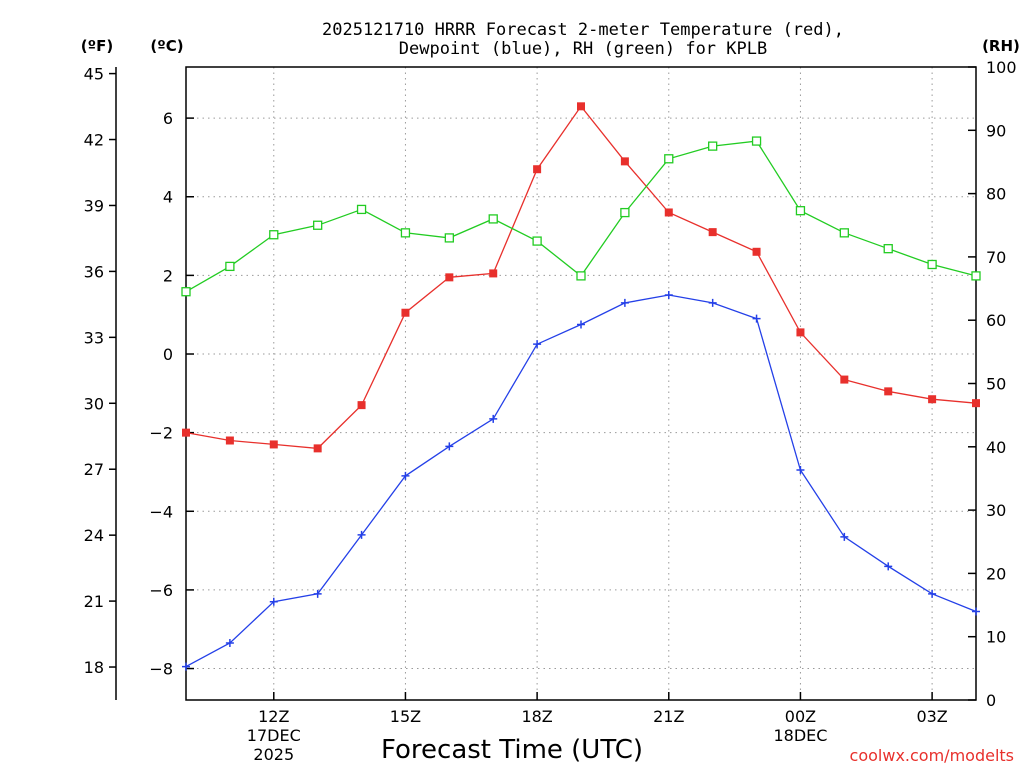 The width and height of the screenshot is (1024, 768). What do you see at coordinates (274, 735) in the screenshot?
I see `x-tick-label: 17DEC` at bounding box center [274, 735].